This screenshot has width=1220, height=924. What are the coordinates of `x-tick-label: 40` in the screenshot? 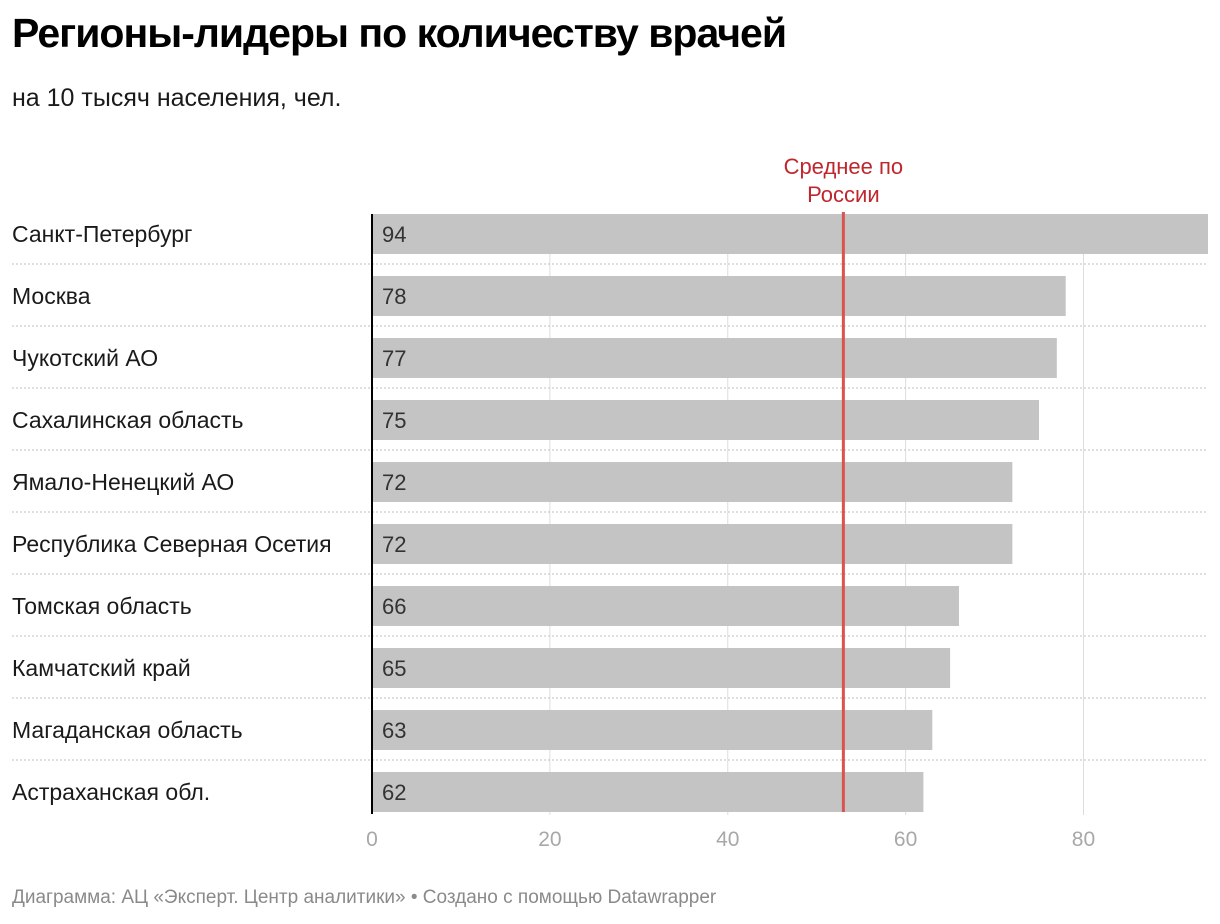 It's located at (727, 839).